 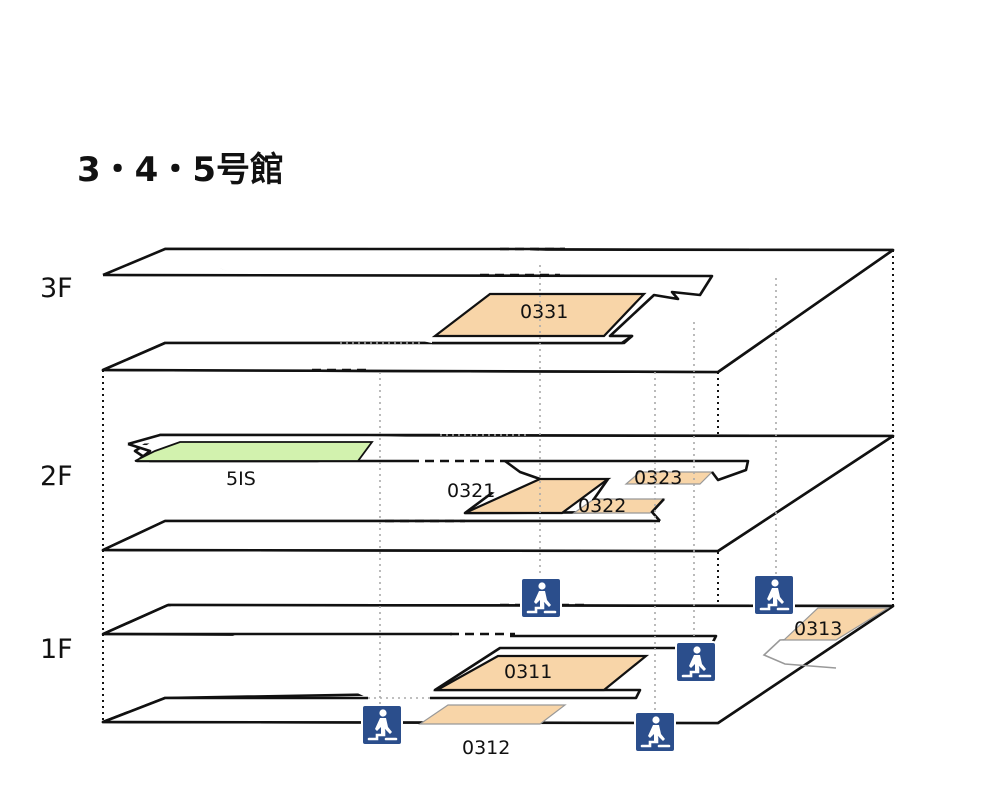 I want to click on floor-label-3f: 3F, so click(x=56, y=288).